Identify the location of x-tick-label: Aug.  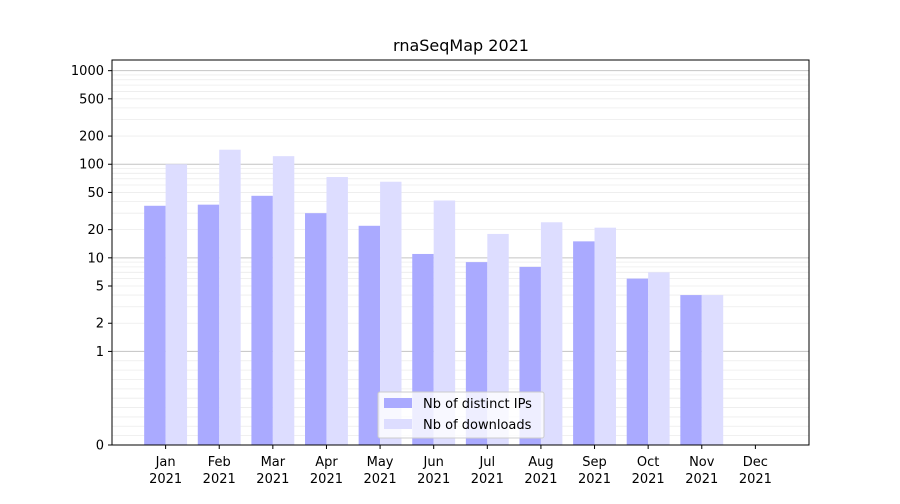
(540, 462).